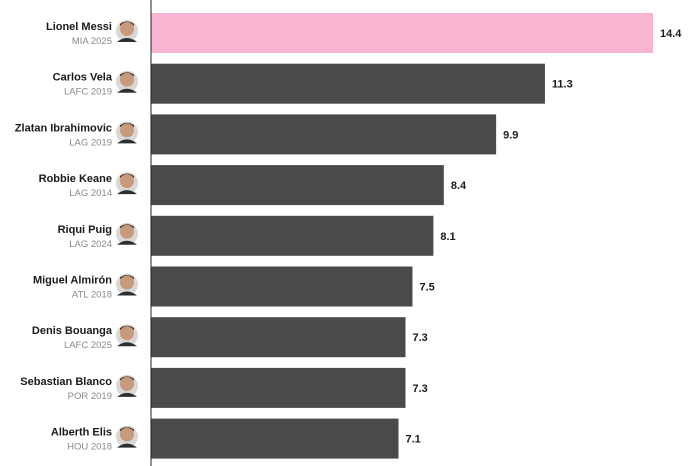 The image size is (700, 466). Describe the element at coordinates (90, 142) in the screenshot. I see `team-season: LAG 2019` at that location.